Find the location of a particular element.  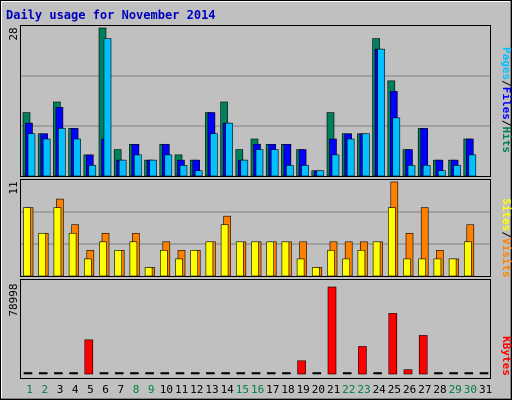

day-label-2: 2 is located at coordinates (44, 389).